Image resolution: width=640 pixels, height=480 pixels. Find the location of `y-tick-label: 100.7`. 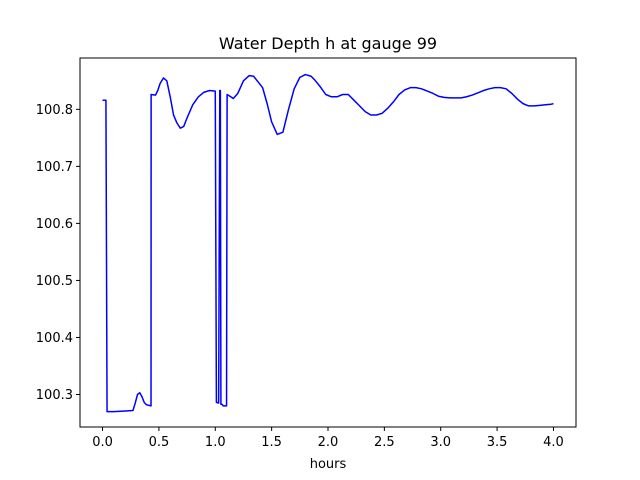

y-tick-label: 100.7 is located at coordinates (54, 167).